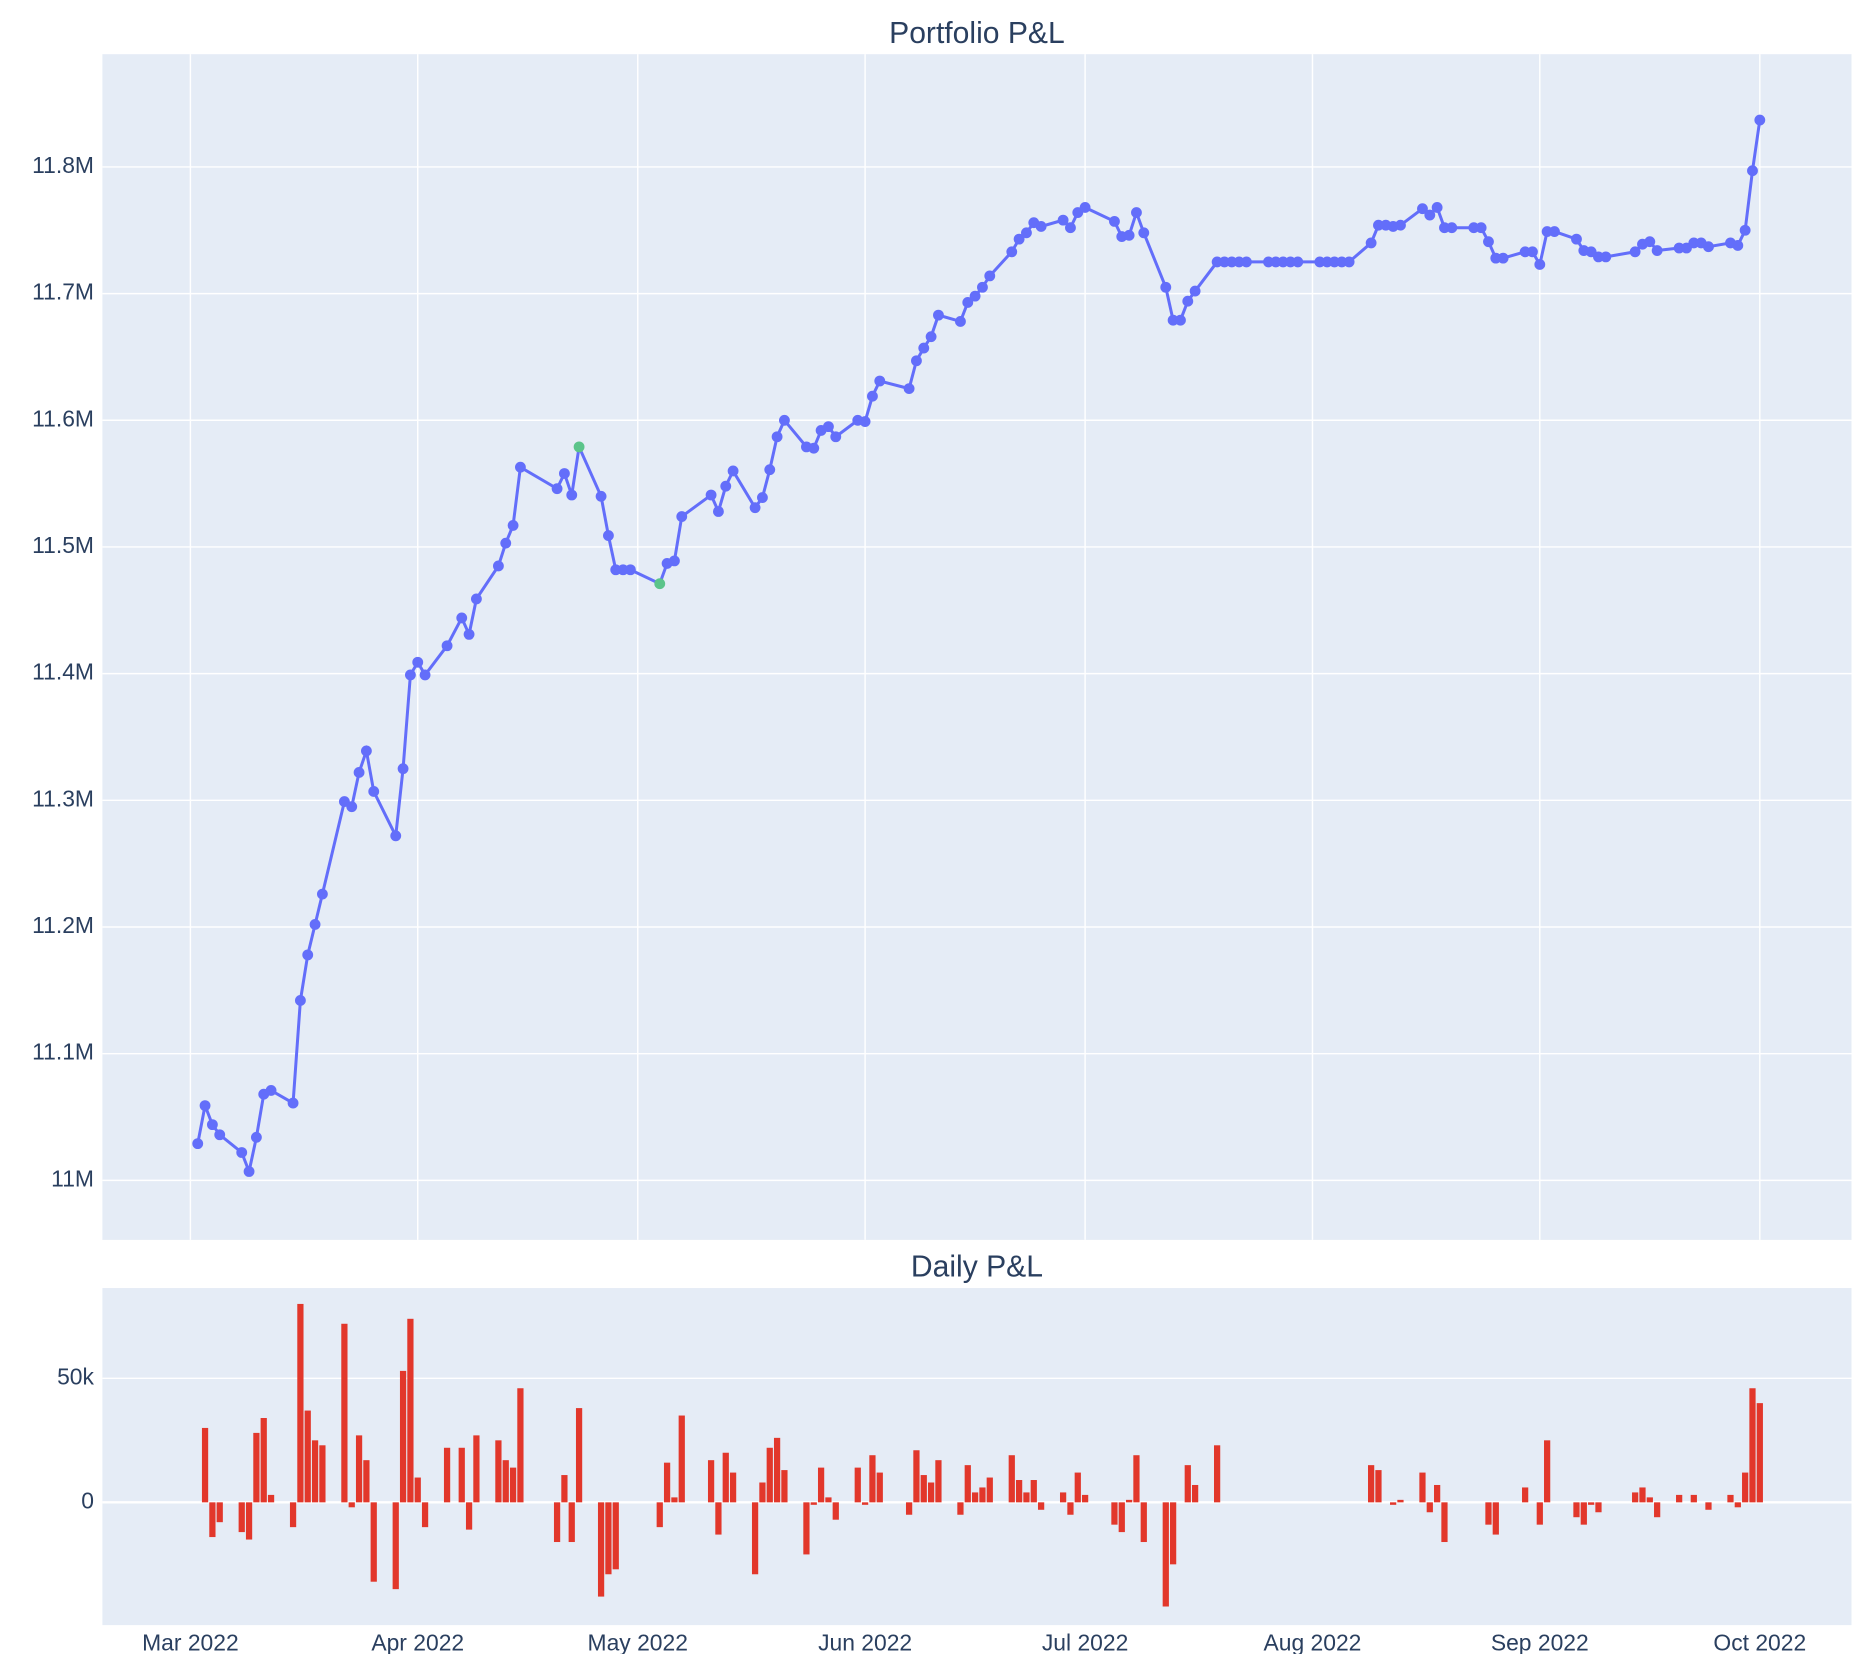  I want to click on x-tick-label: Jul 2022, so click(1085, 1641).